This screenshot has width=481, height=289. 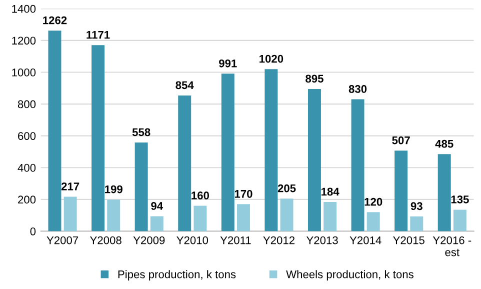 What do you see at coordinates (27, 136) in the screenshot?
I see `y-tick-label: 600` at bounding box center [27, 136].